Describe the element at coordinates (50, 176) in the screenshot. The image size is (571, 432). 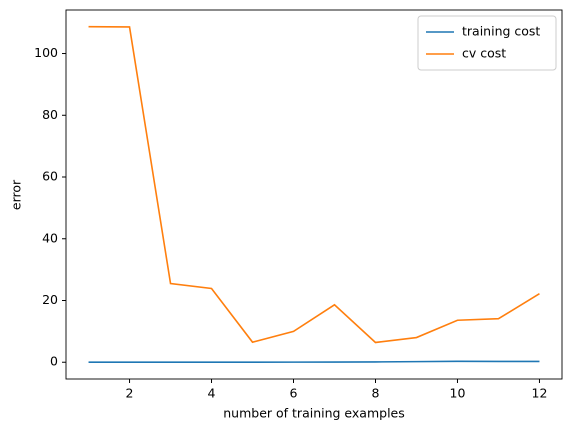
I see `y-tick-label: 60` at that location.